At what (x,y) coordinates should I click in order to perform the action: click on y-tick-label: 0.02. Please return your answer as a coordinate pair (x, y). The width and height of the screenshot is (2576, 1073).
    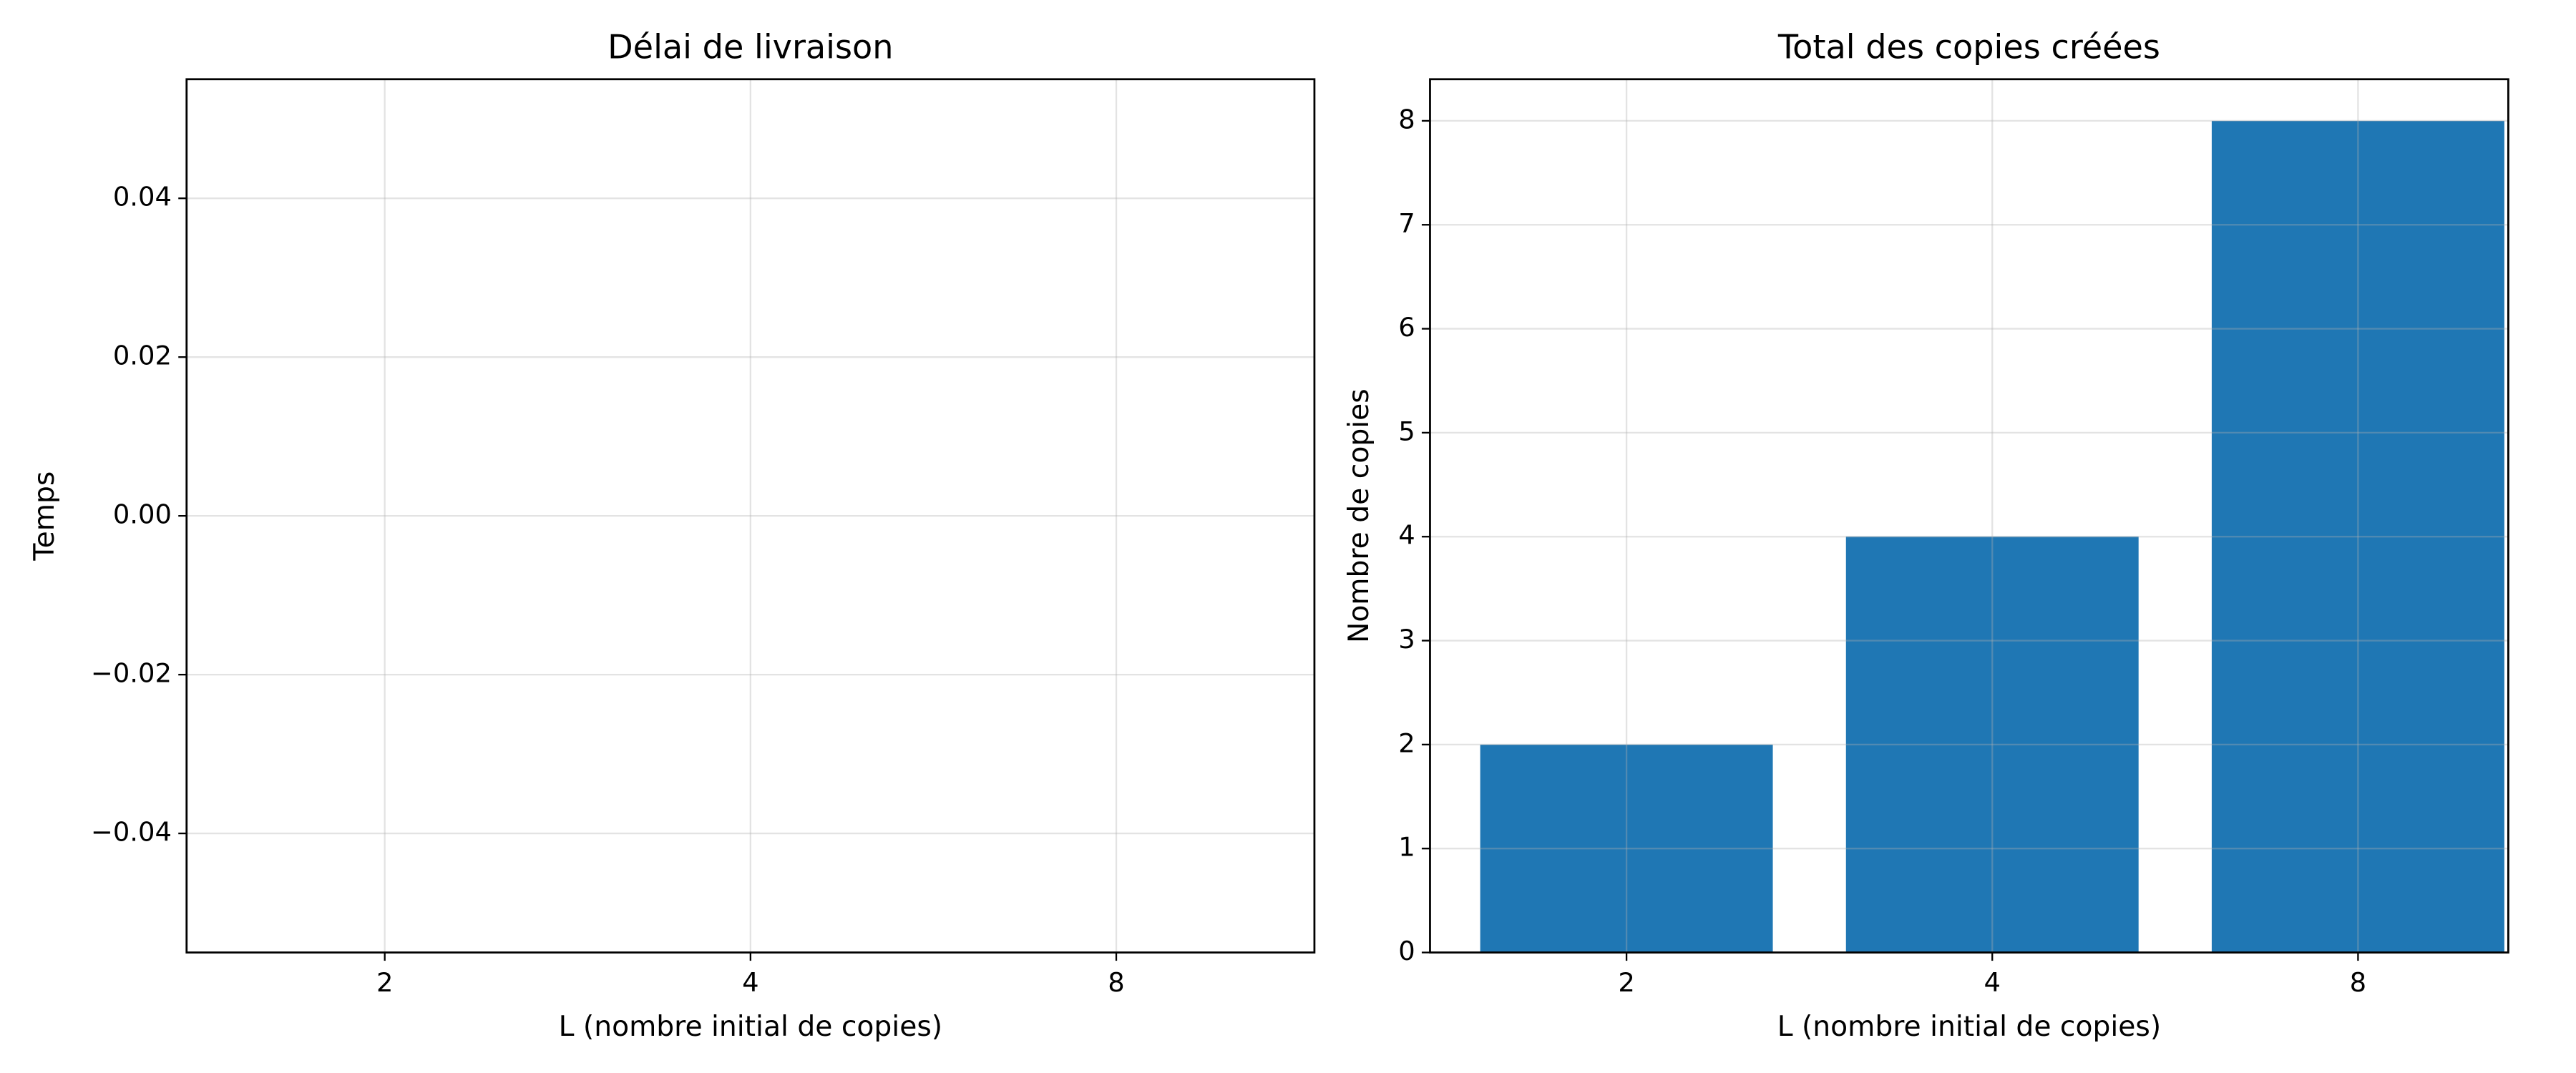
    Looking at the image, I should click on (142, 355).